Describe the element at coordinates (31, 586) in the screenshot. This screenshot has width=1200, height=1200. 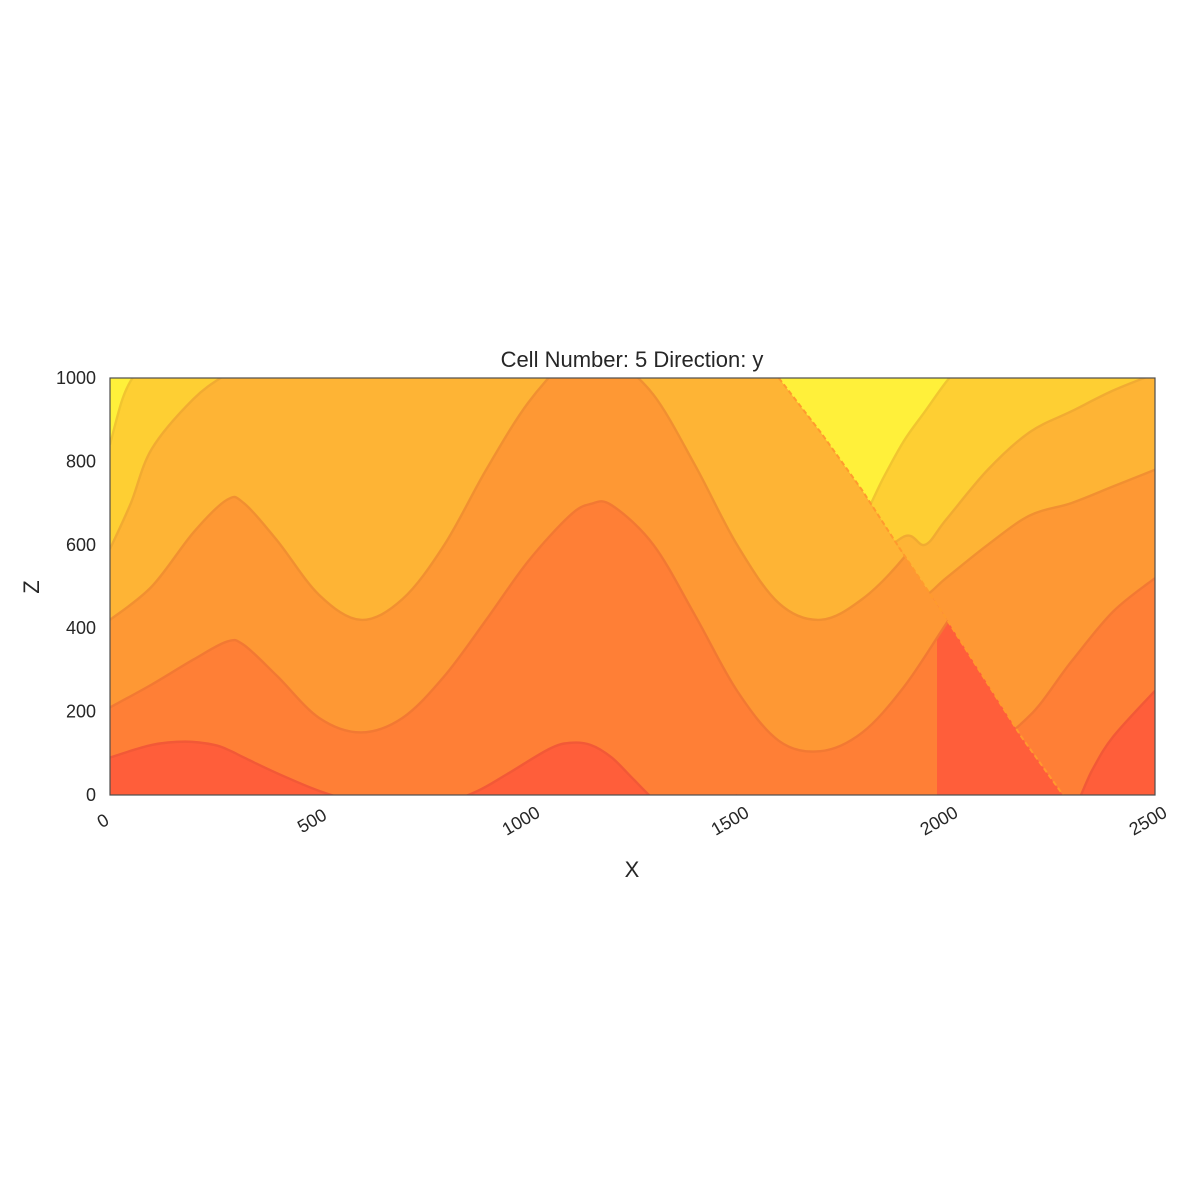
I see `y-axis-label: Z` at that location.